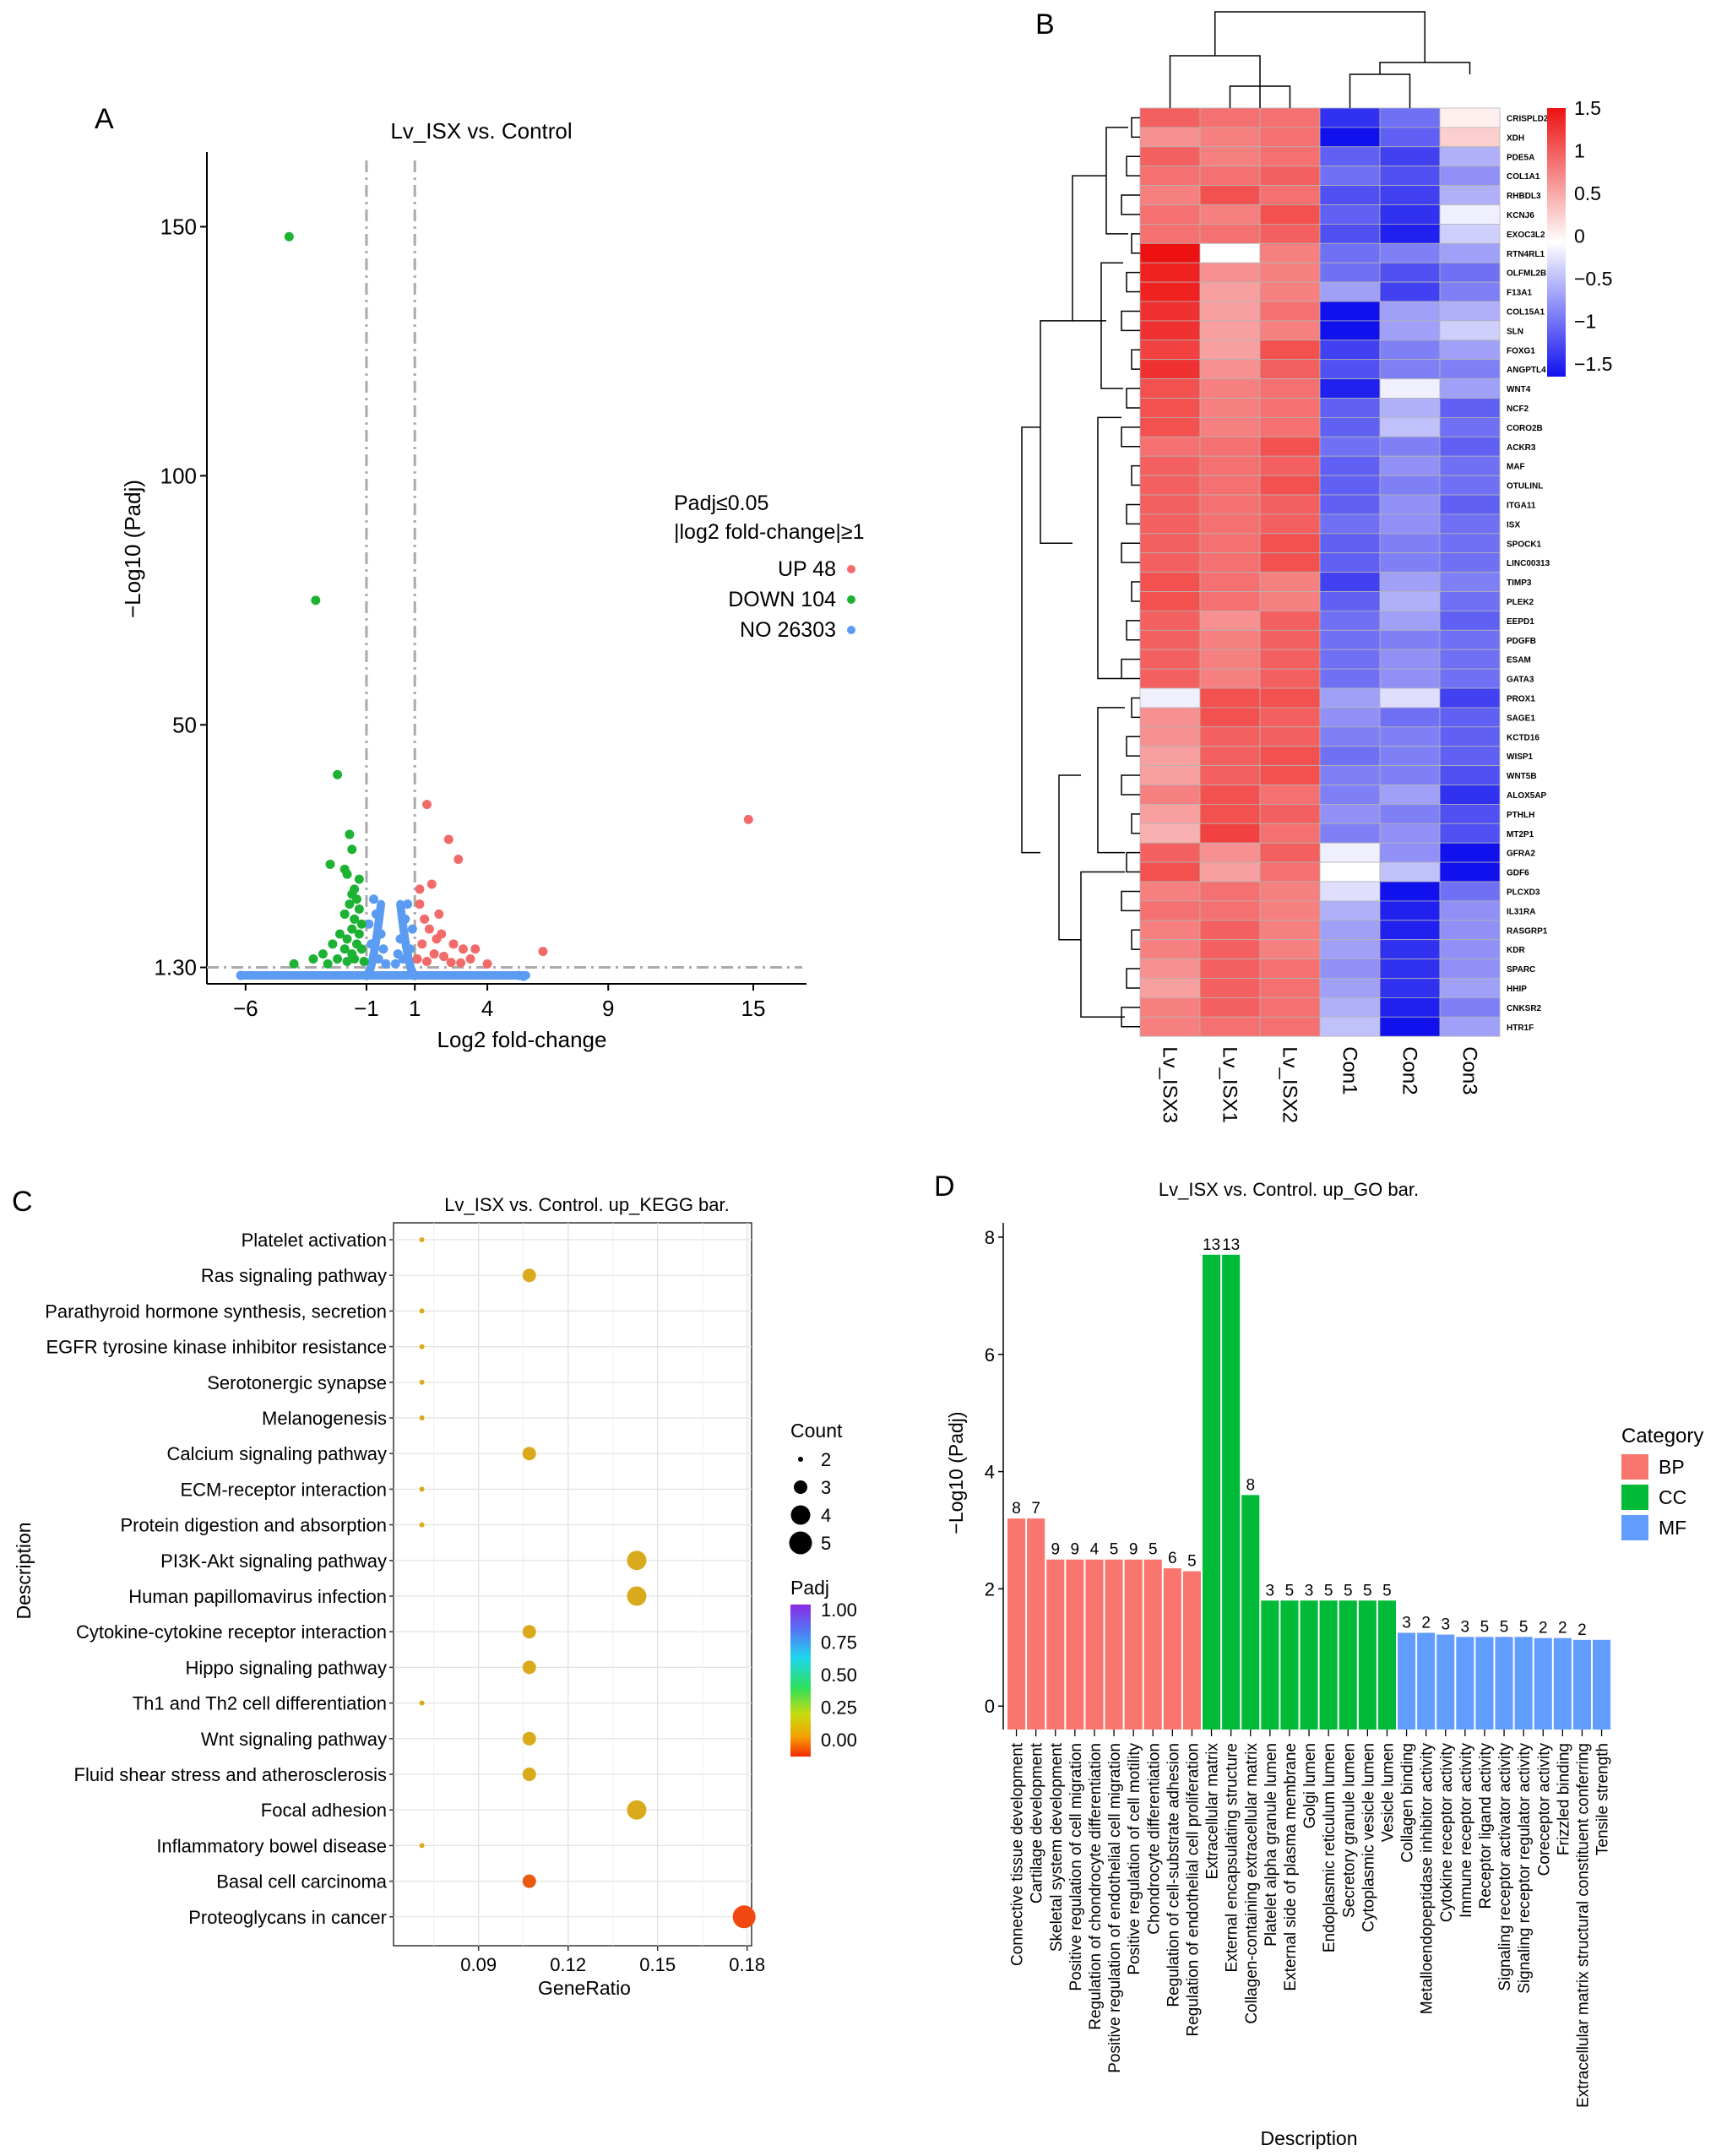 The width and height of the screenshot is (1716, 2156). Describe the element at coordinates (1635, 1527) in the screenshot. I see `go-legend-swatch` at that location.